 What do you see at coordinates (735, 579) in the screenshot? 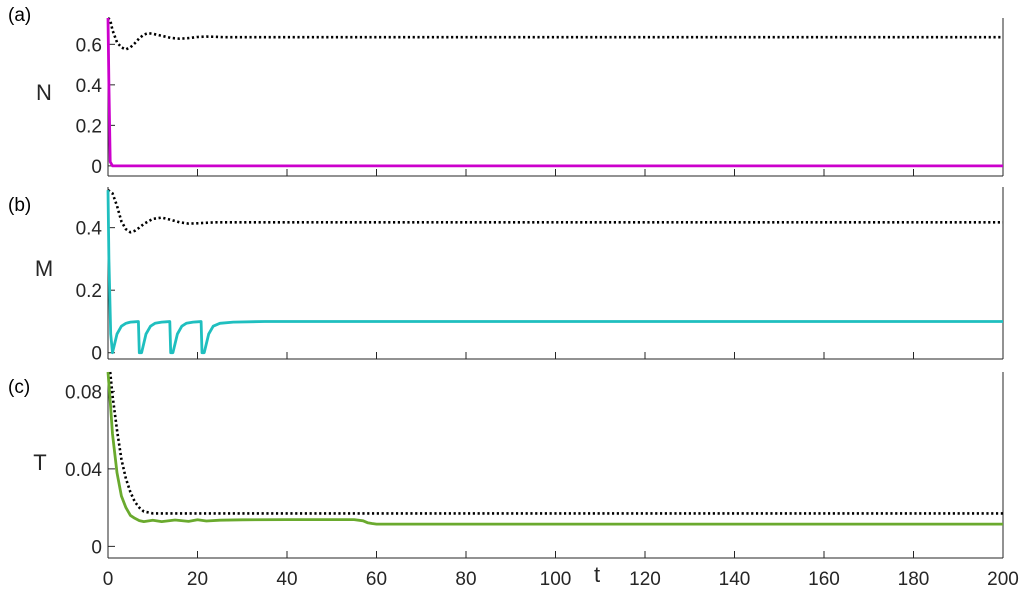
I see `x-tick-label: 140` at bounding box center [735, 579].